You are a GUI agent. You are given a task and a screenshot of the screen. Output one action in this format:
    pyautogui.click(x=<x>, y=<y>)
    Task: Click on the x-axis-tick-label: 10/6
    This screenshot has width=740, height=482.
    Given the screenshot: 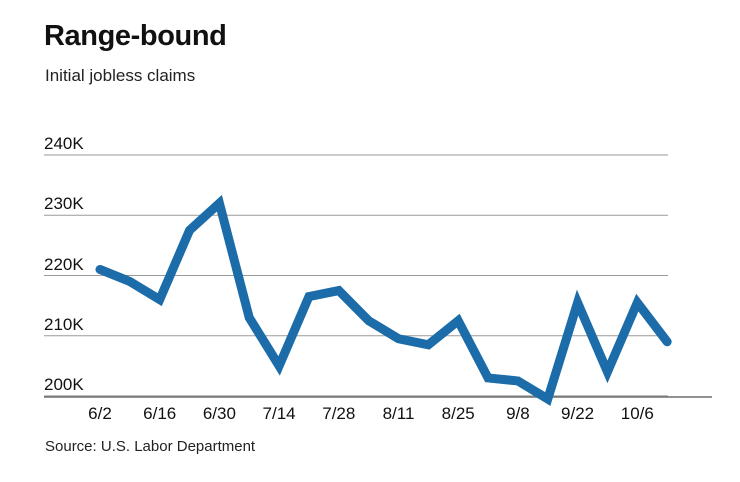 What is the action you would take?
    pyautogui.click(x=637, y=413)
    